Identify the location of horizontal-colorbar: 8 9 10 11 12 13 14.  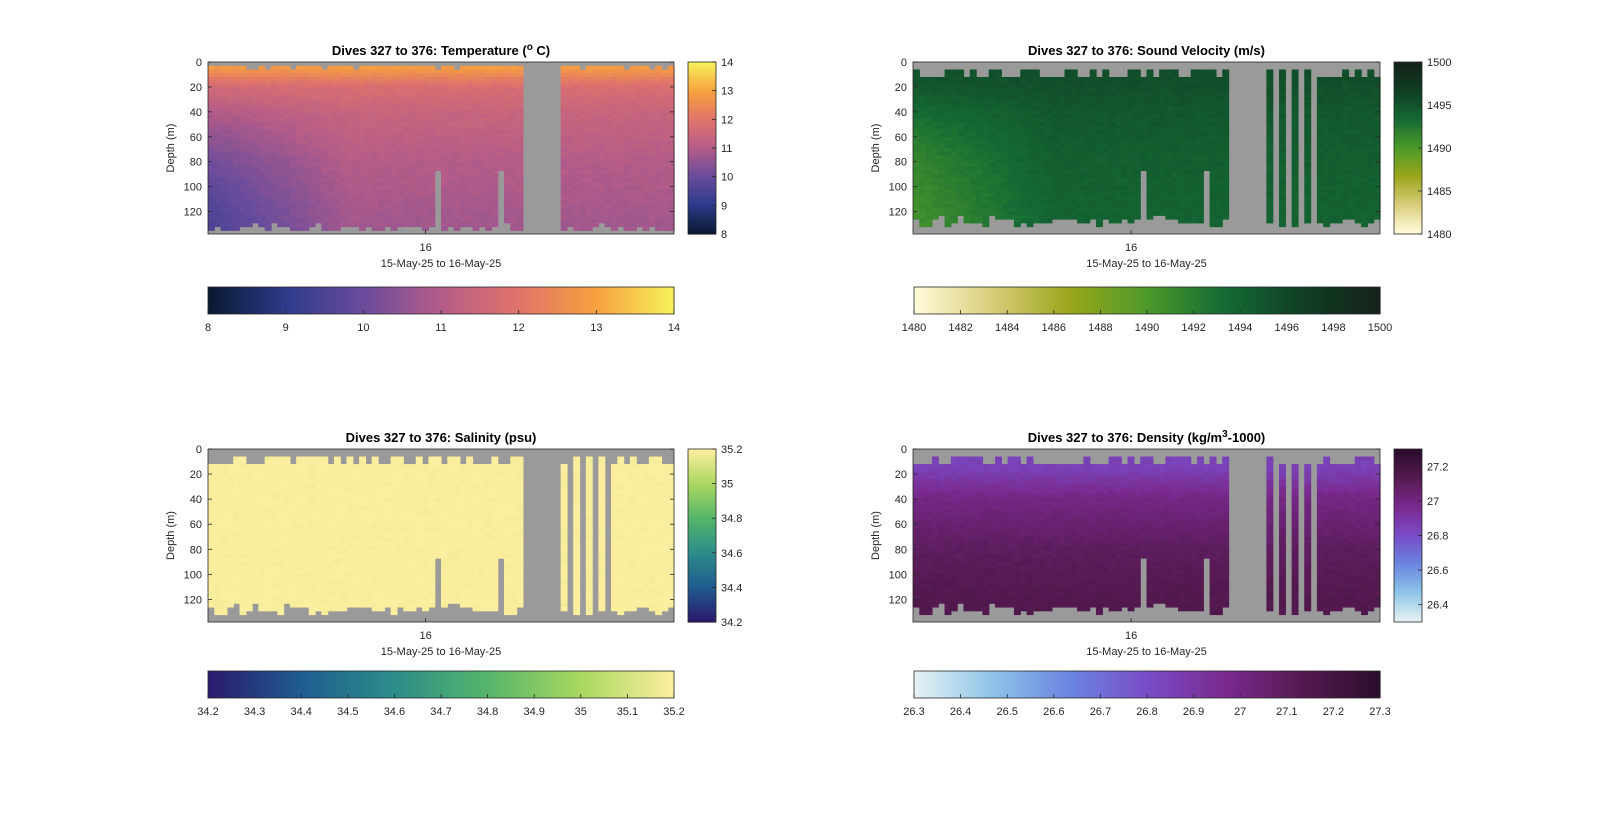
(442, 310).